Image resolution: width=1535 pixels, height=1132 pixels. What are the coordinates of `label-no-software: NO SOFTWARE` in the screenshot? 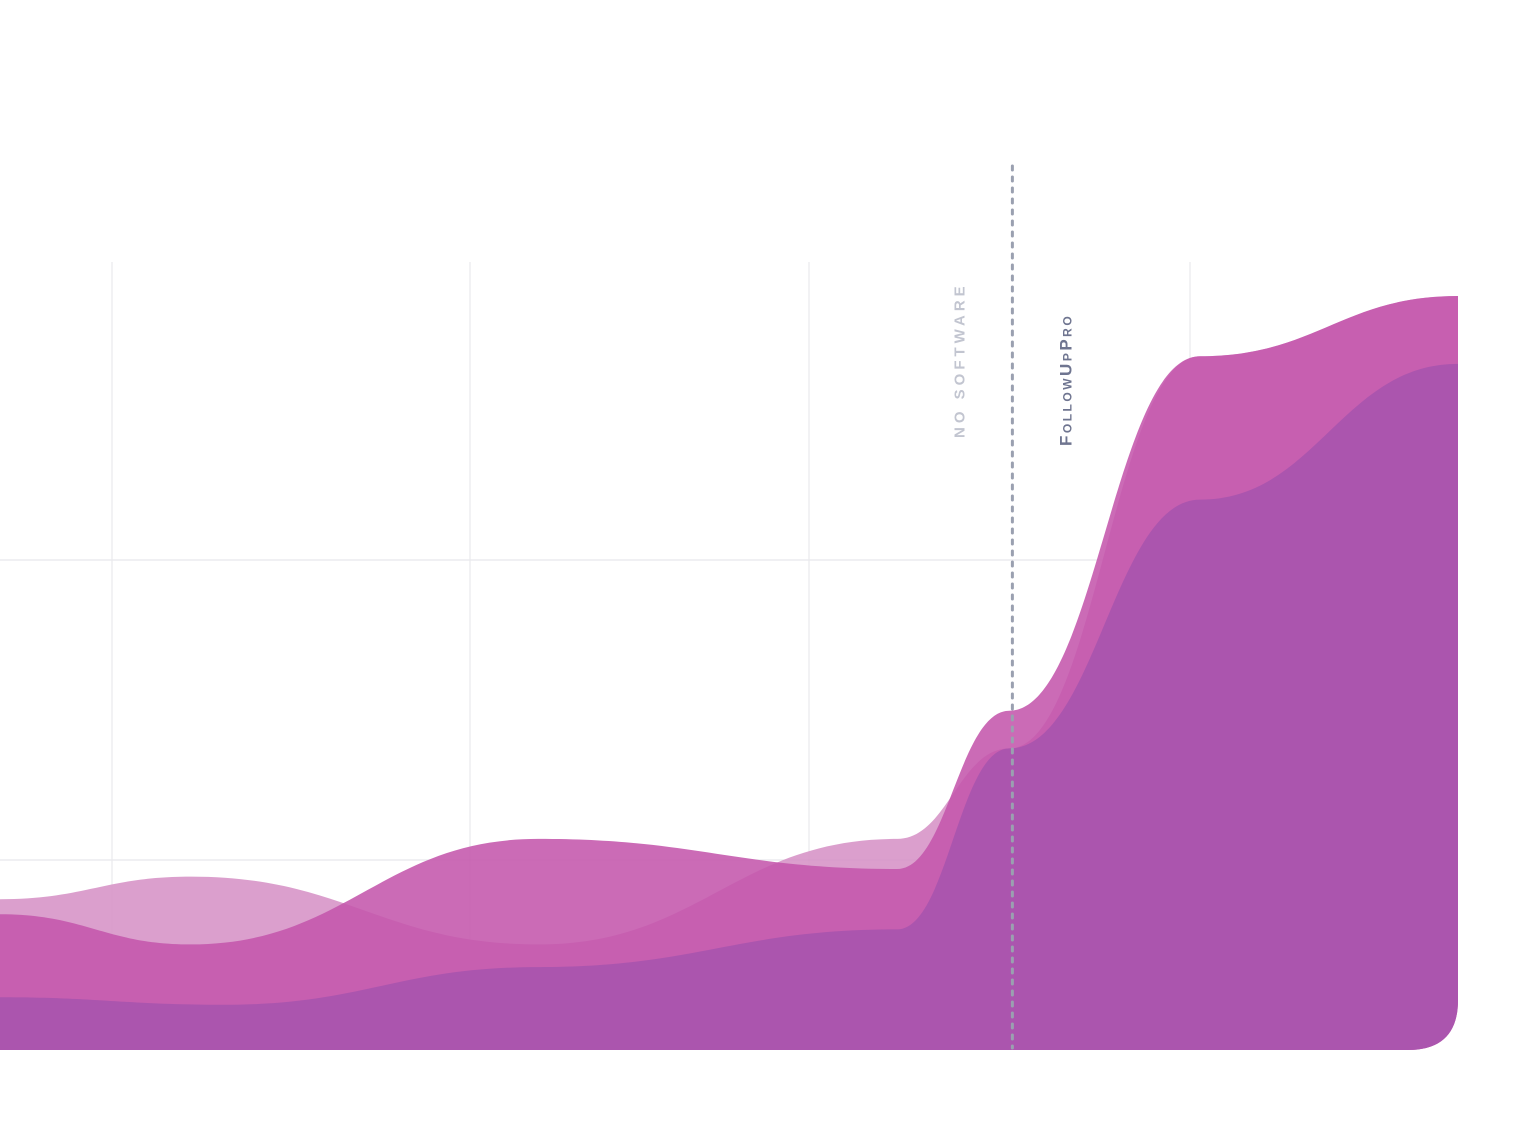 It's located at (959, 360).